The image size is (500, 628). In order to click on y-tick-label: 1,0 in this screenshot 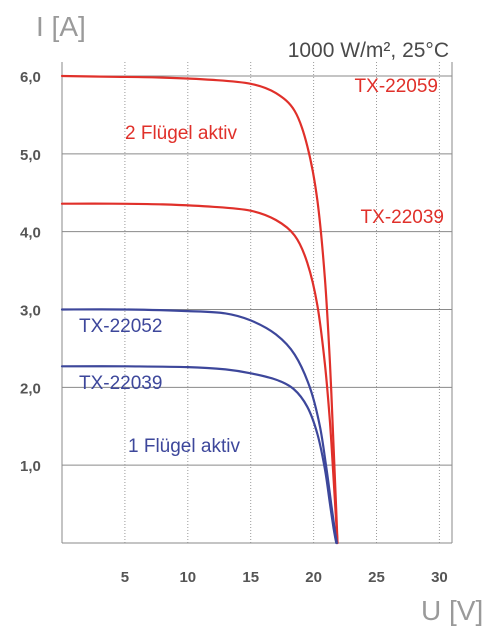, I will do `click(30, 466)`.